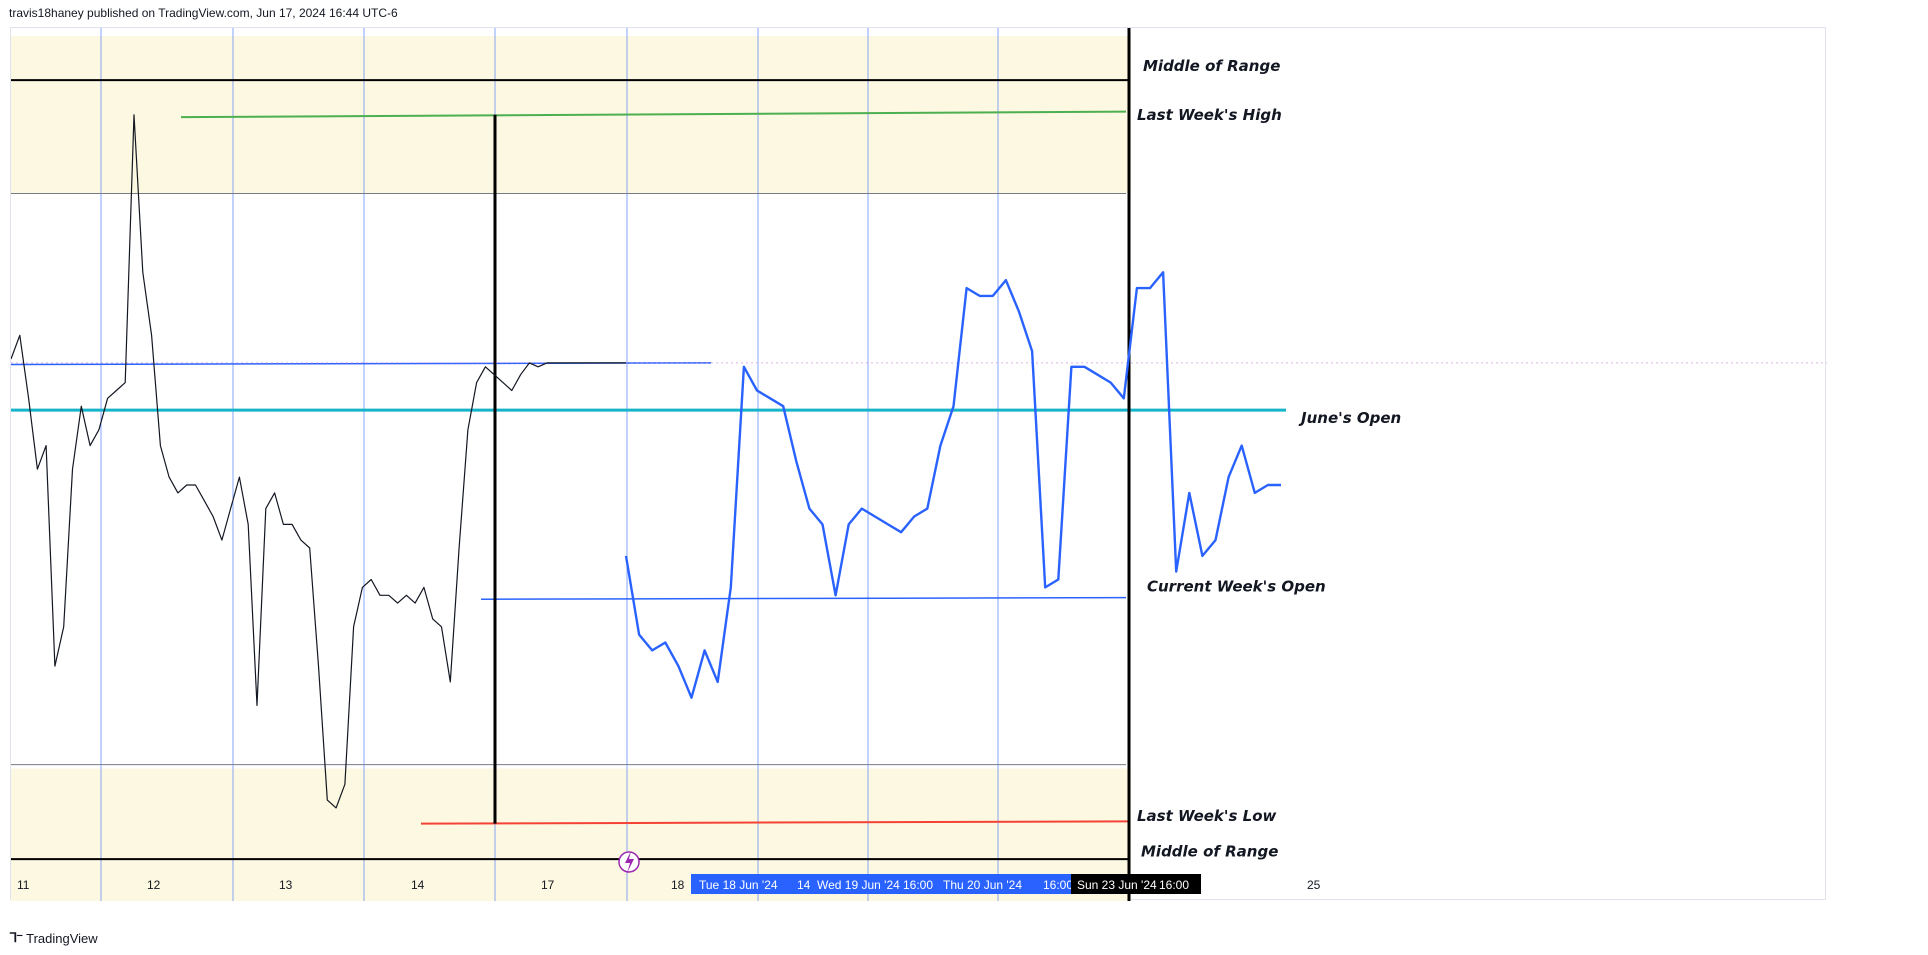 The width and height of the screenshot is (1928, 955). What do you see at coordinates (16, 937) in the screenshot?
I see `tradingview-logo-icon: ⅂⁻` at bounding box center [16, 937].